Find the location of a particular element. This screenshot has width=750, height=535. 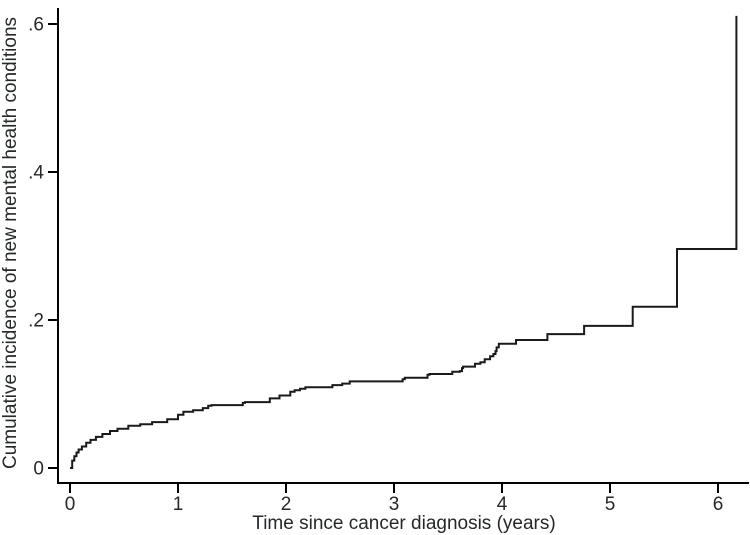

x-ticks: 0 1 2 3 4 5 6 is located at coordinates (394, 499).